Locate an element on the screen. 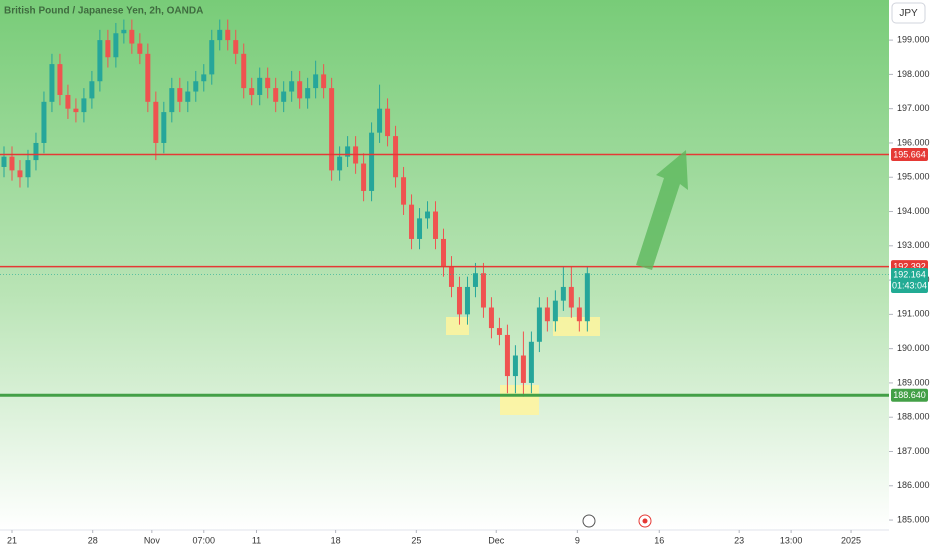  event-icon-dot is located at coordinates (645, 521).